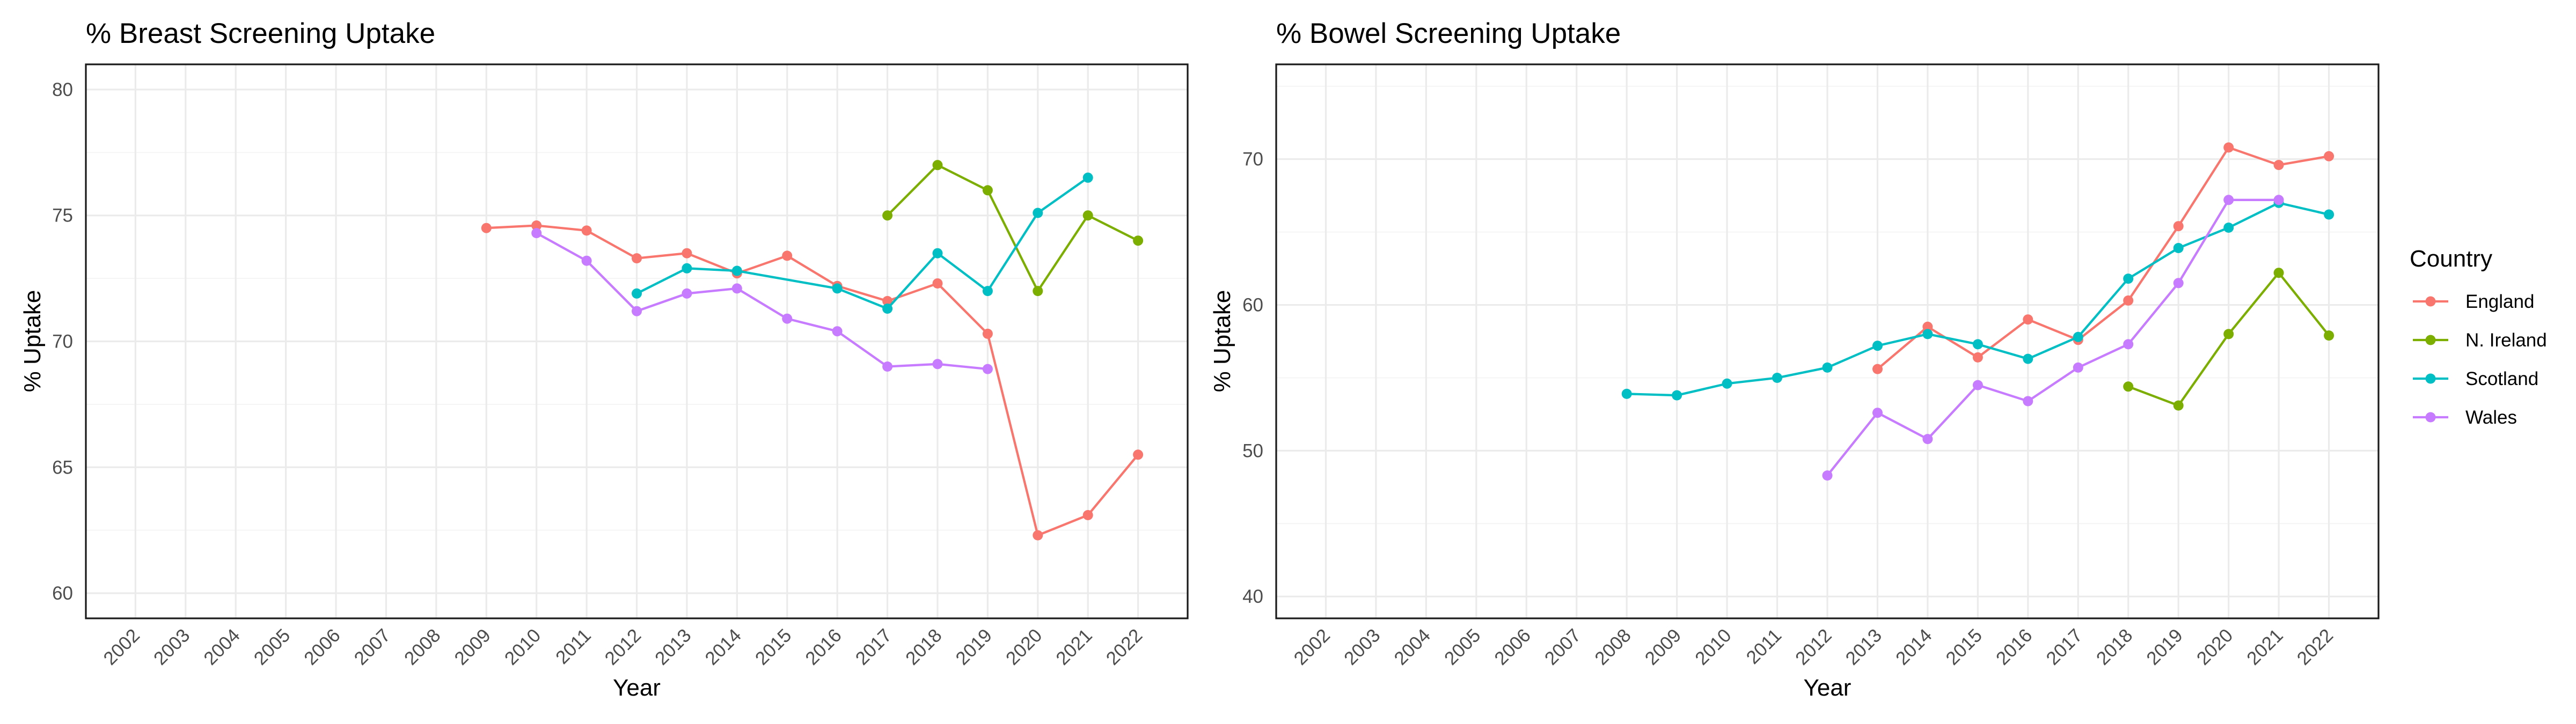 Image resolution: width=2576 pixels, height=724 pixels. What do you see at coordinates (2501, 378) in the screenshot?
I see `legend-label-scotland: Scotland` at bounding box center [2501, 378].